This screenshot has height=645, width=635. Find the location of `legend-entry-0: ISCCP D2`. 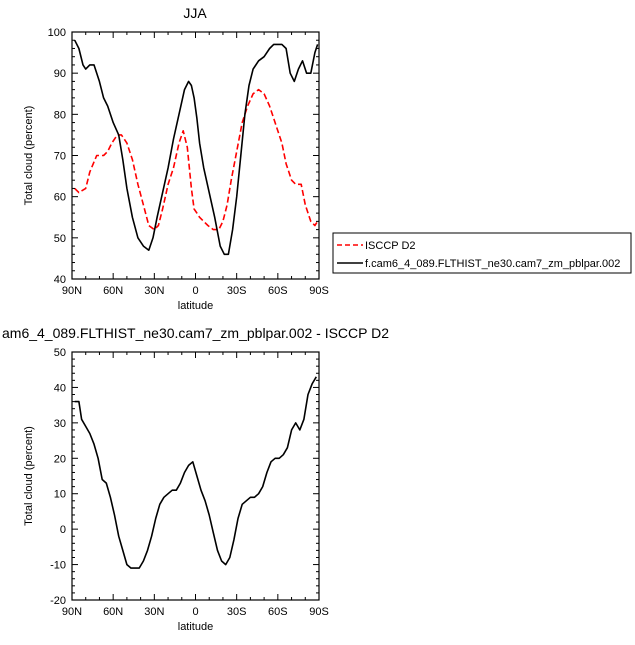

legend-entry-0: ISCCP D2 is located at coordinates (390, 246).